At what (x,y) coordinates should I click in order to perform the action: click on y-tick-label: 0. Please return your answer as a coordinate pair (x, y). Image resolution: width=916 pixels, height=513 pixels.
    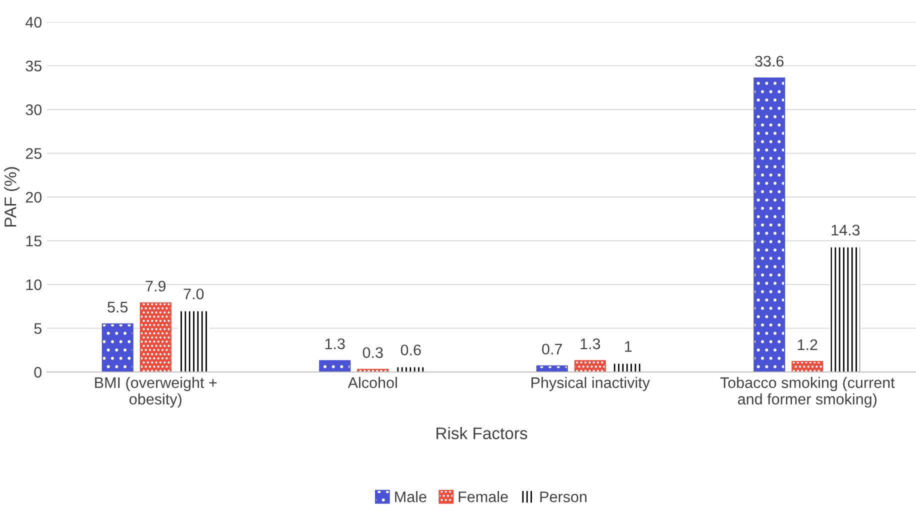
    Looking at the image, I should click on (38, 372).